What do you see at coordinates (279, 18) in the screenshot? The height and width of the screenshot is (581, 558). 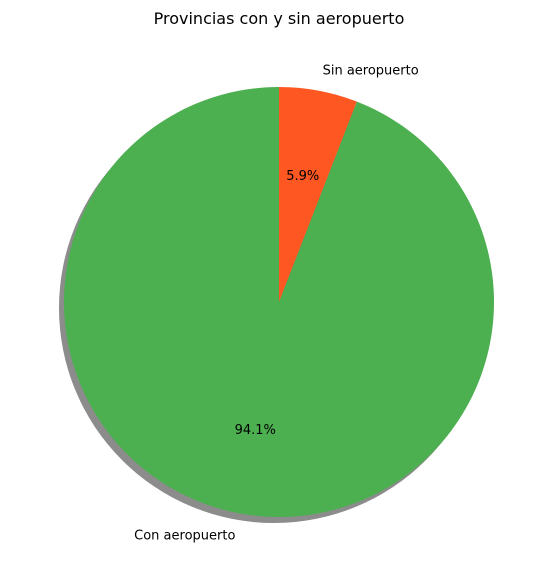 I see `chart-title: Provincias con y sin aeropuerto` at bounding box center [279, 18].